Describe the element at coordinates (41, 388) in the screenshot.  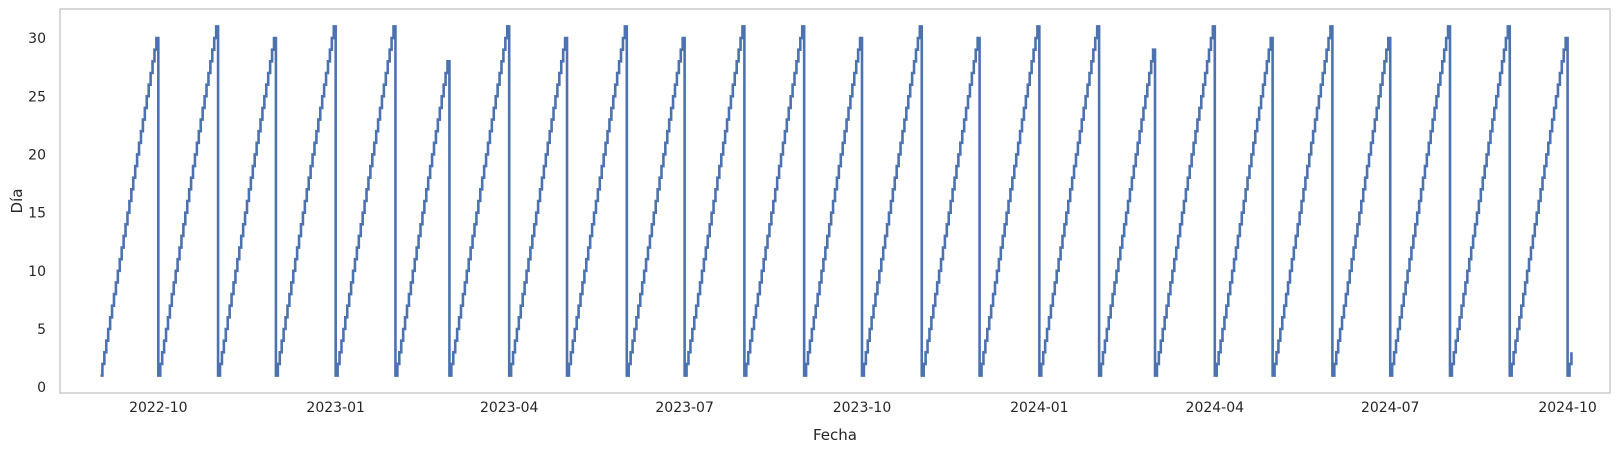
I see `y-tick-label: 0` at that location.